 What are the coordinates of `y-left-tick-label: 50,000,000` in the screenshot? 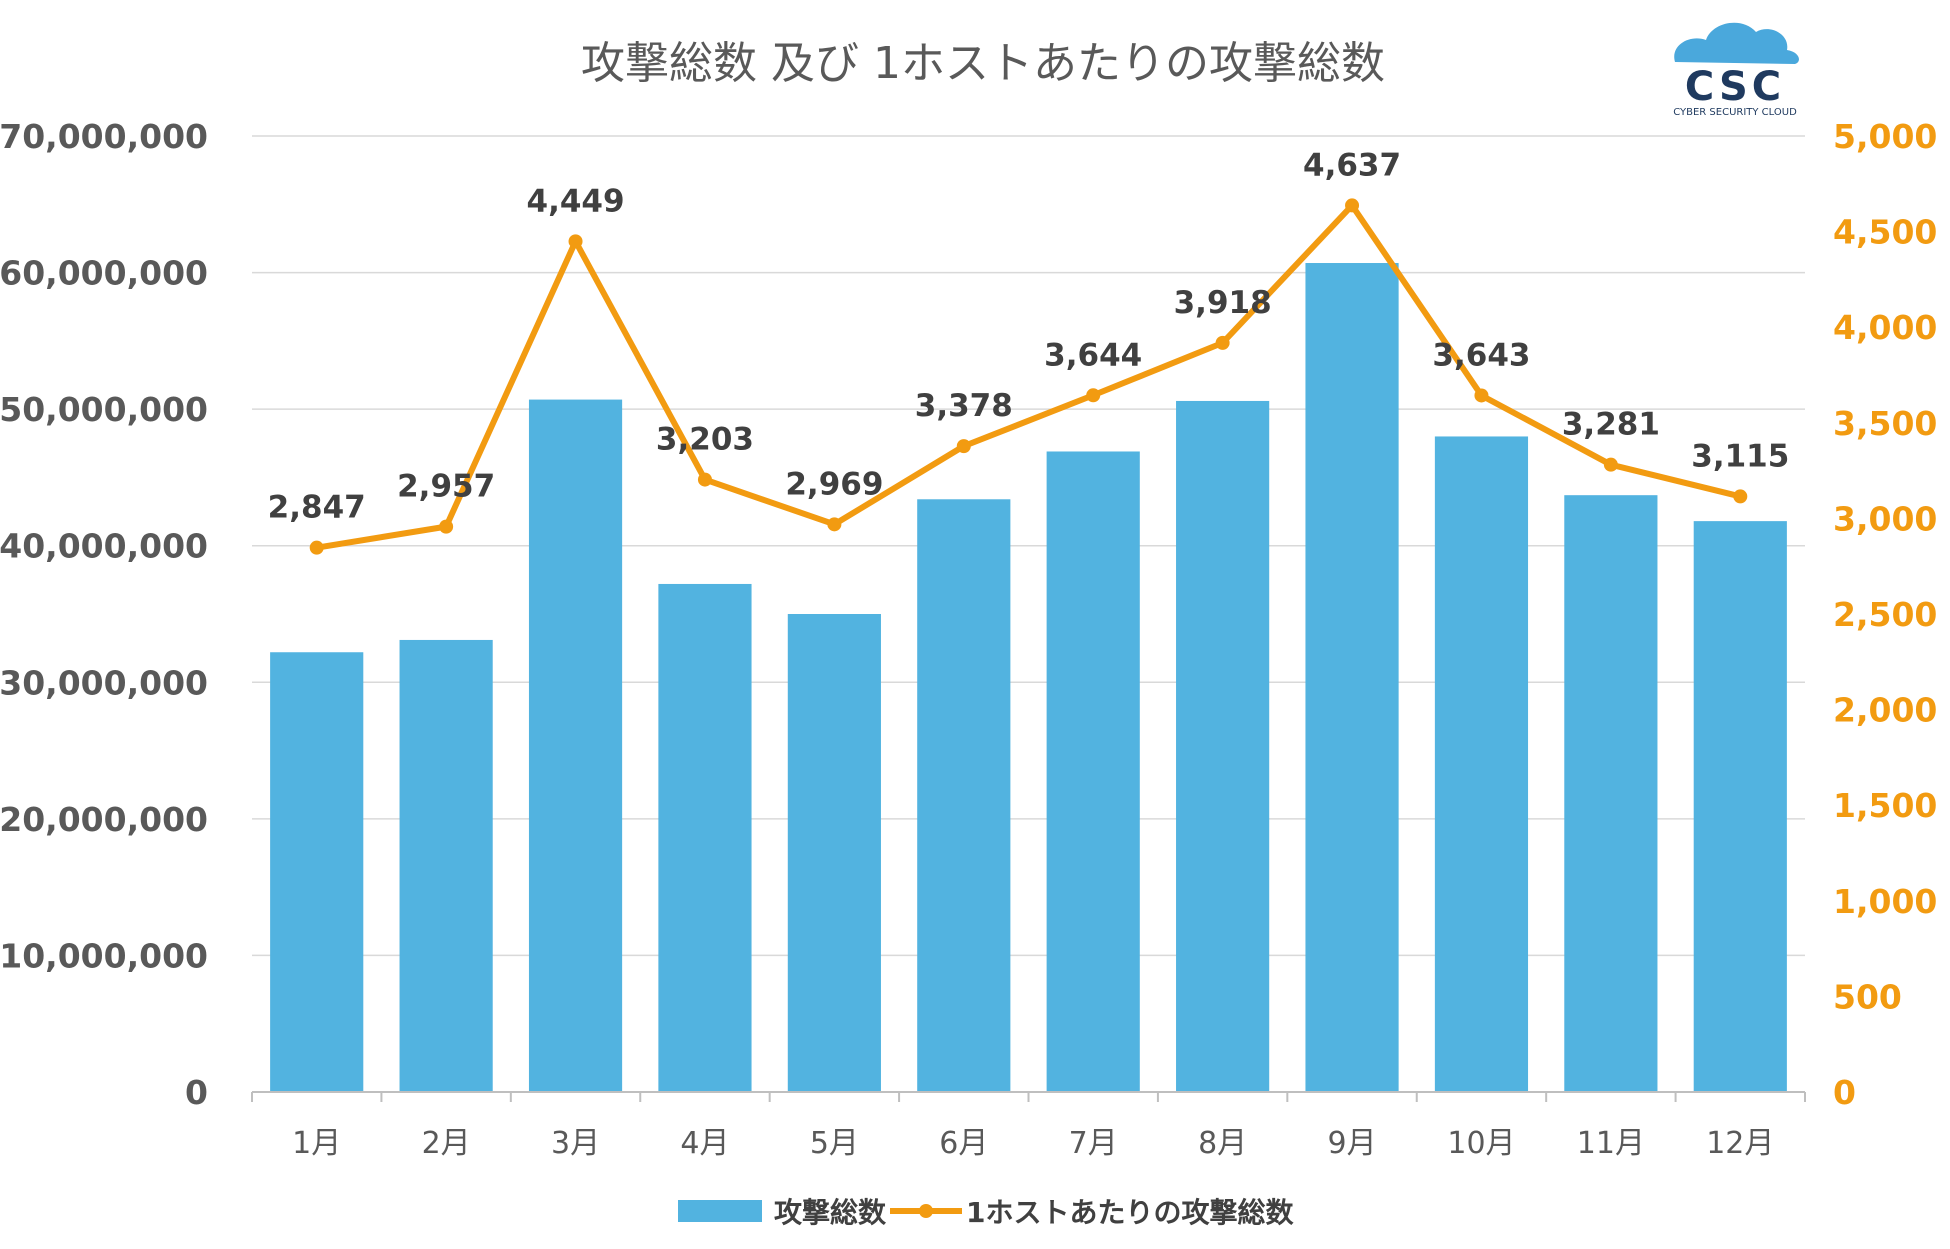 It's located at (104, 409).